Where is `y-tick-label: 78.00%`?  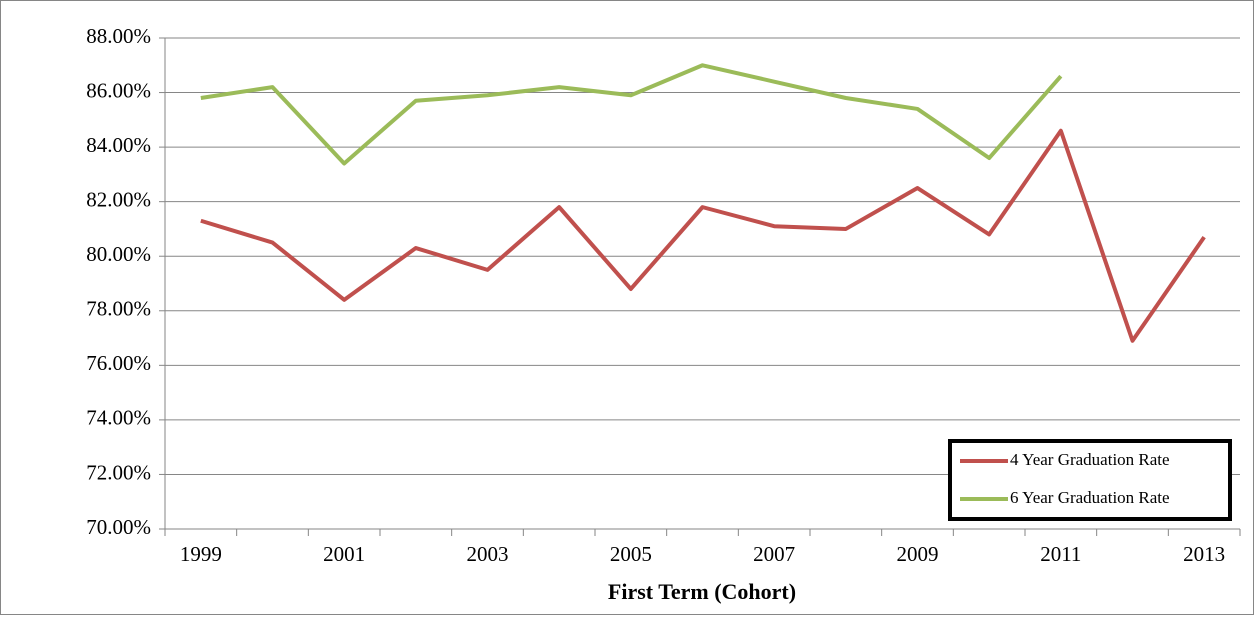
y-tick-label: 78.00% is located at coordinates (118, 309).